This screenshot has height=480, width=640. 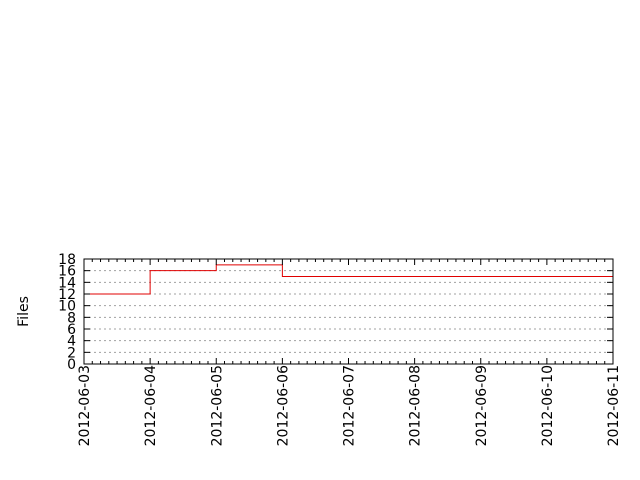 I want to click on x-tick-label: 2012-06-11, so click(x=614, y=405).